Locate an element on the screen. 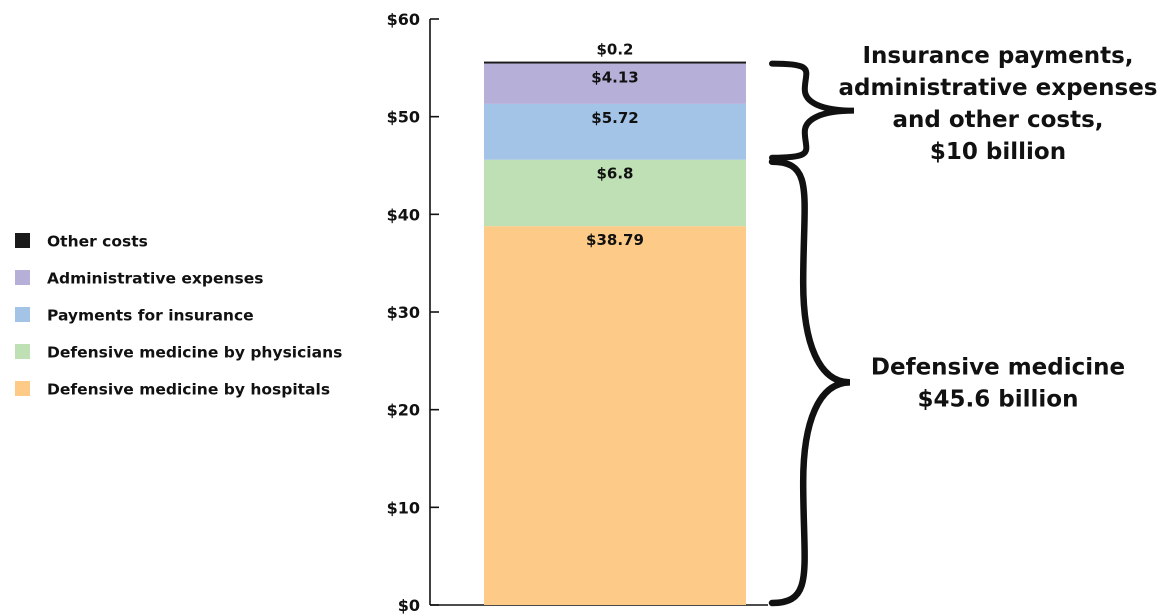 This screenshot has width=1163, height=615. annotation-text: $45.6 billion is located at coordinates (998, 399).